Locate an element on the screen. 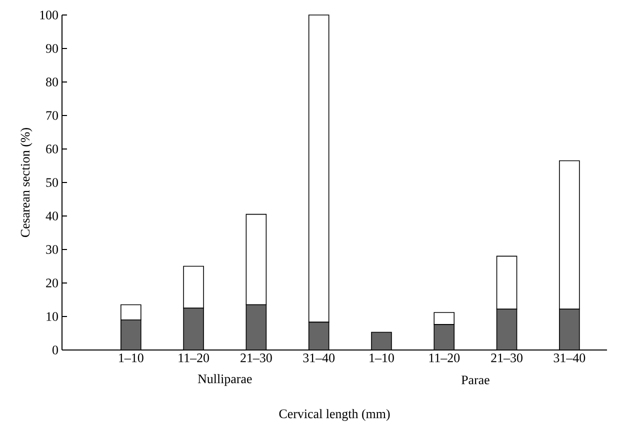 The height and width of the screenshot is (443, 637). y-tick-label: 20 is located at coordinates (52, 283).